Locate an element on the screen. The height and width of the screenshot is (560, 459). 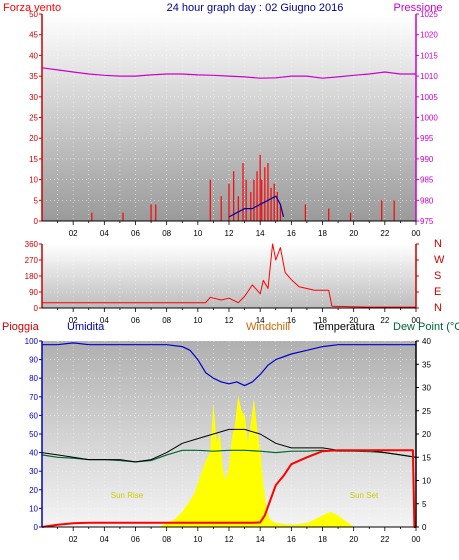
left-tick-label: 270 is located at coordinates (32, 260).